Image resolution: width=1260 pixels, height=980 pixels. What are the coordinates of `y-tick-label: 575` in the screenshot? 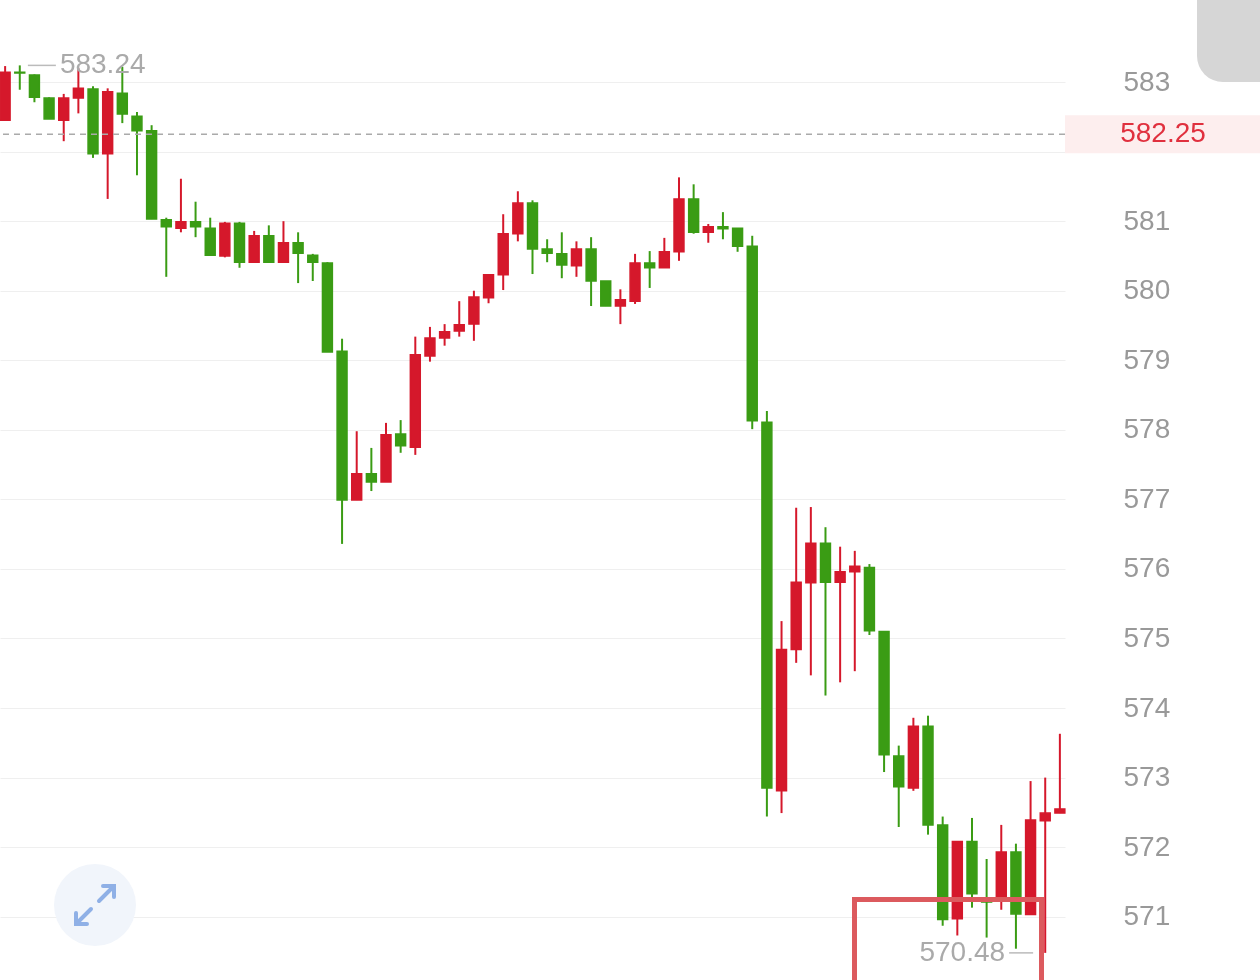 It's located at (1147, 637).